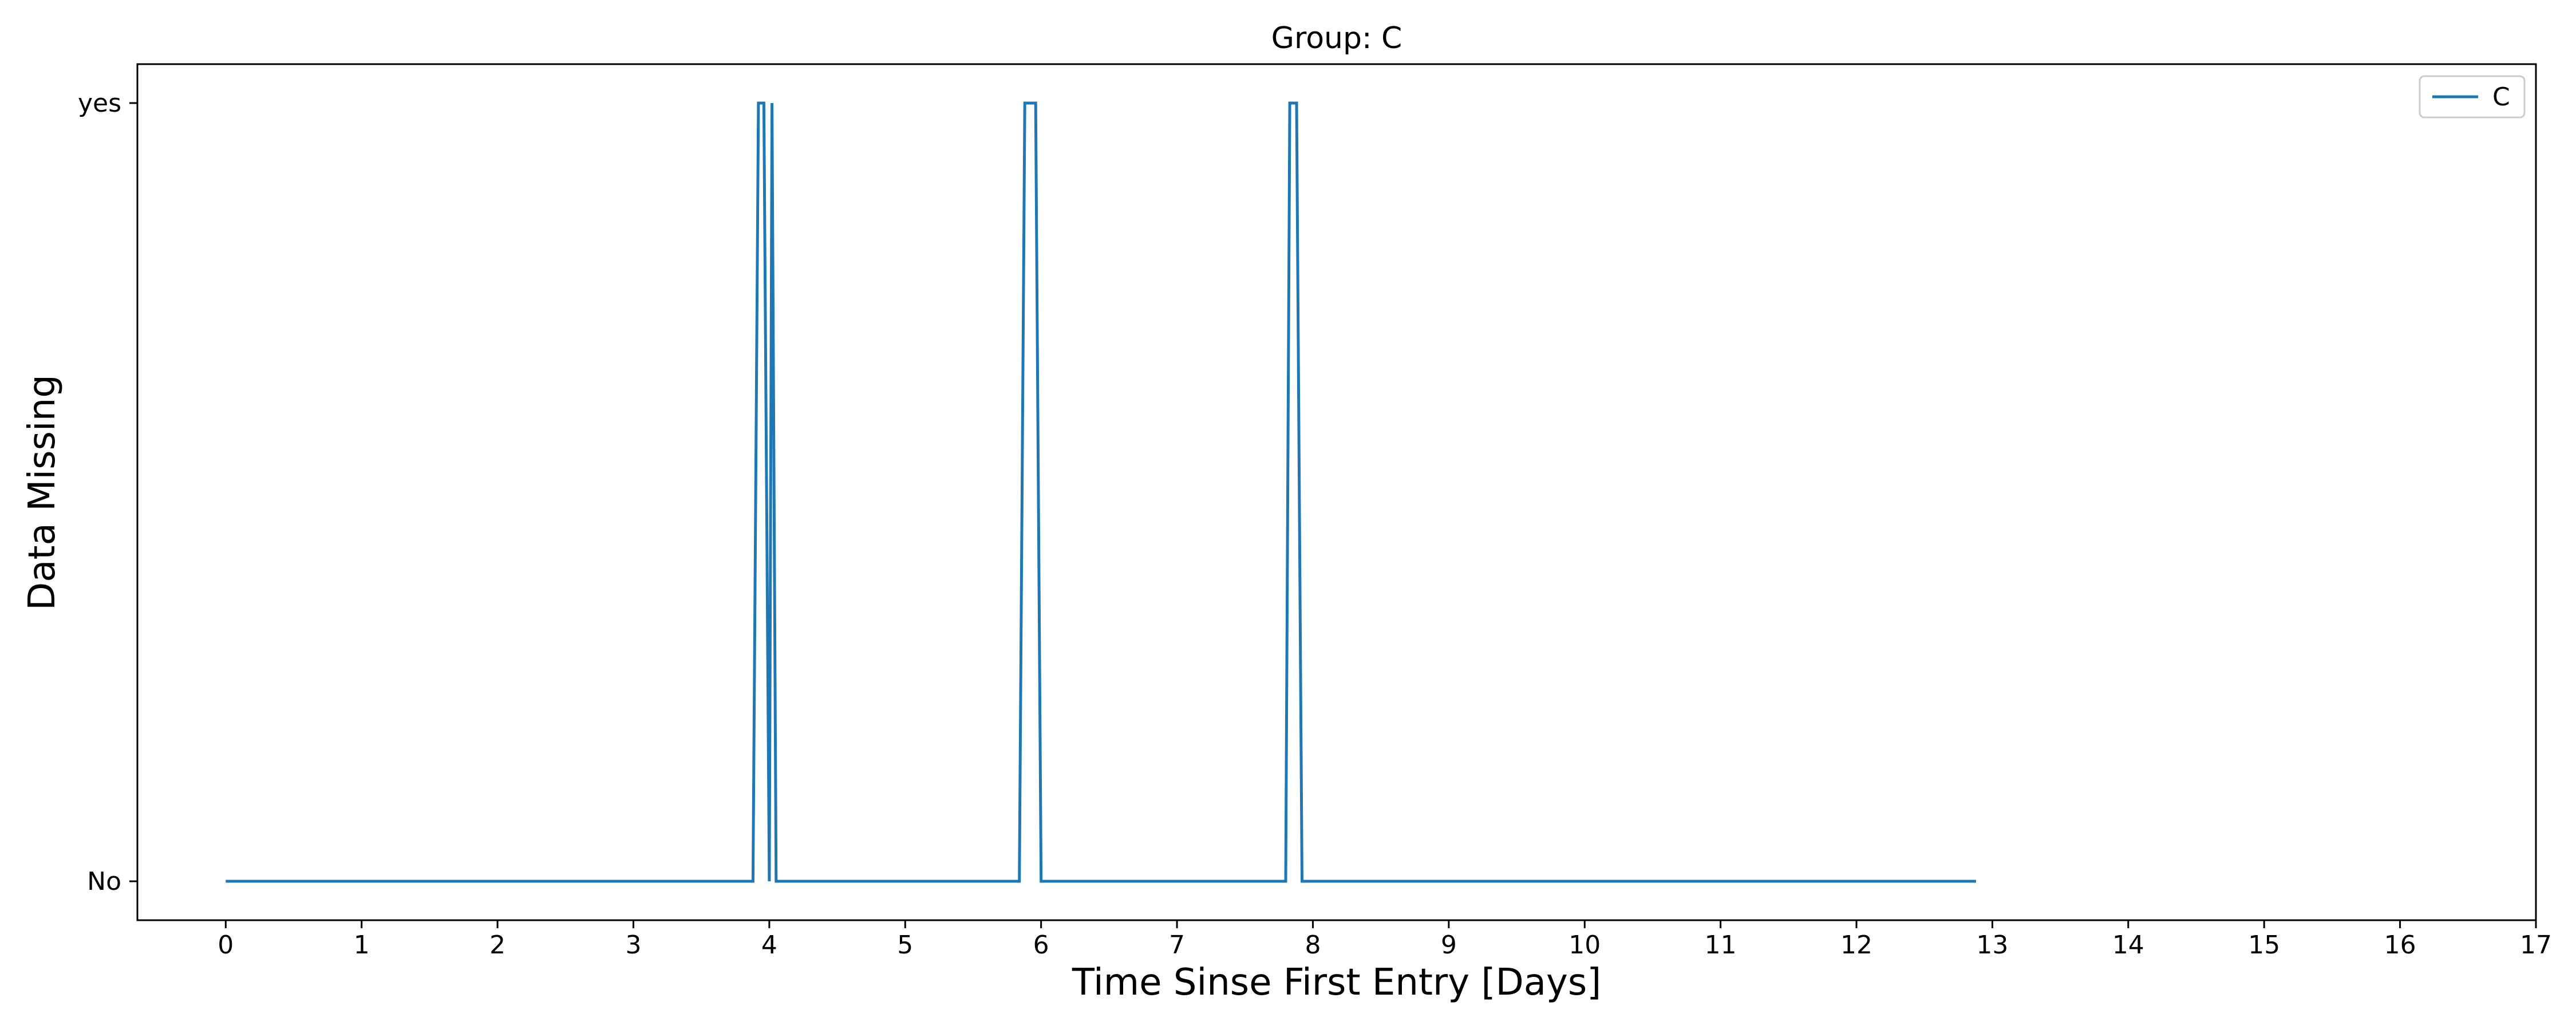  I want to click on x-tick-label: 12, so click(1856, 945).